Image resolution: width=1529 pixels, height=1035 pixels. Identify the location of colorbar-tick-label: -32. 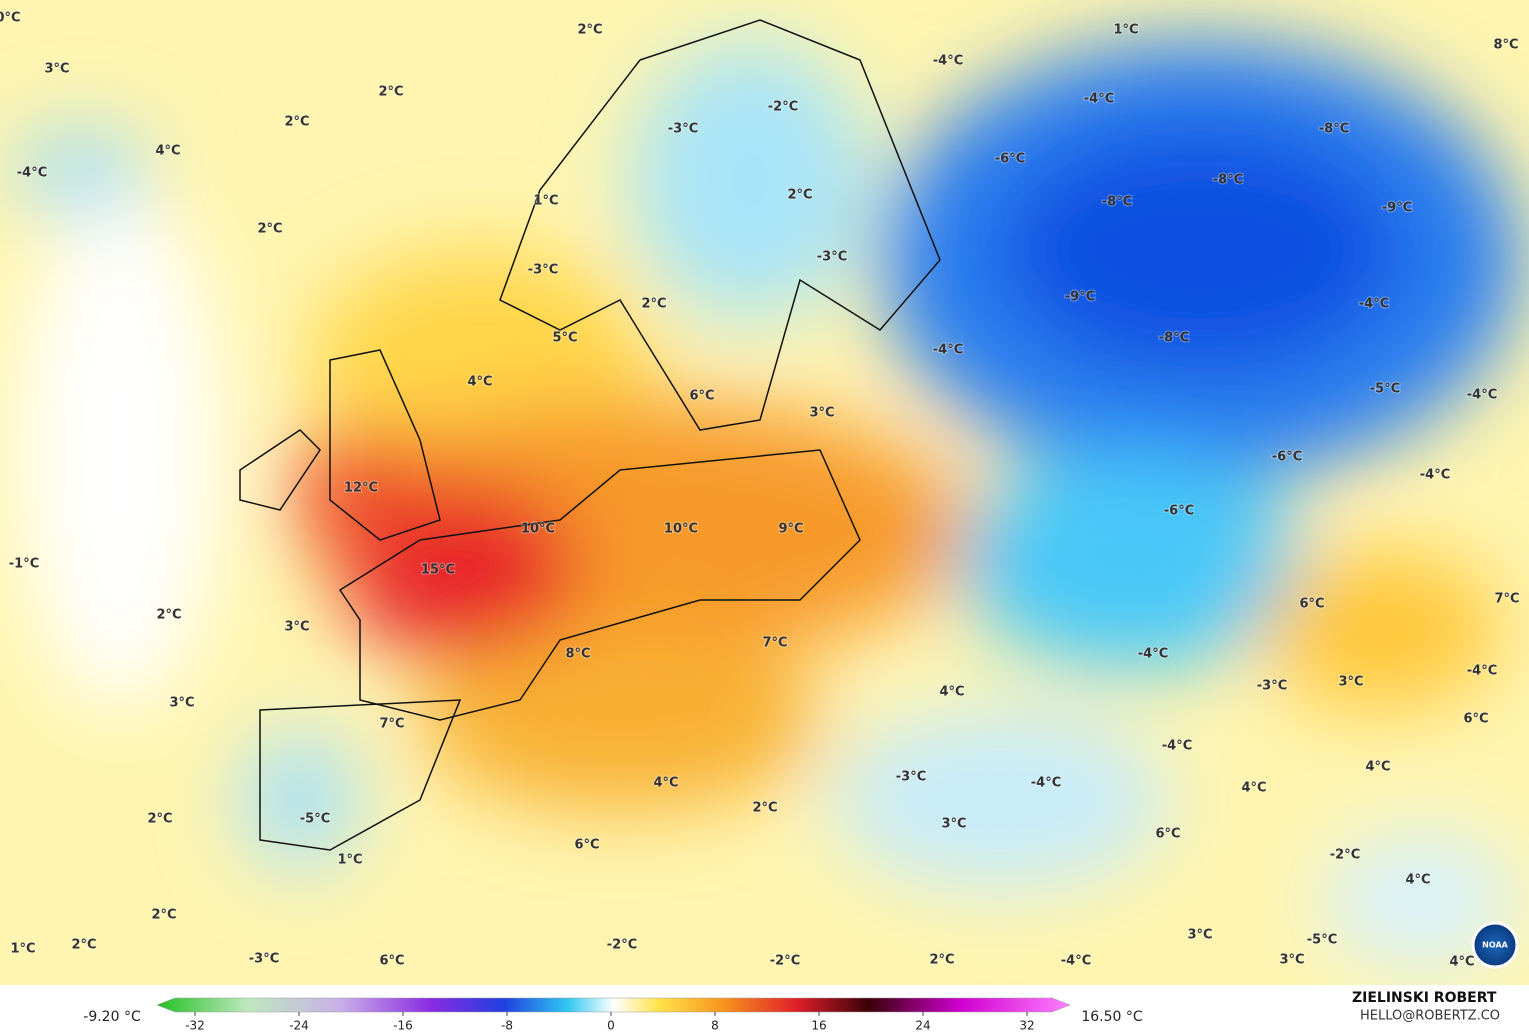
(195, 1026).